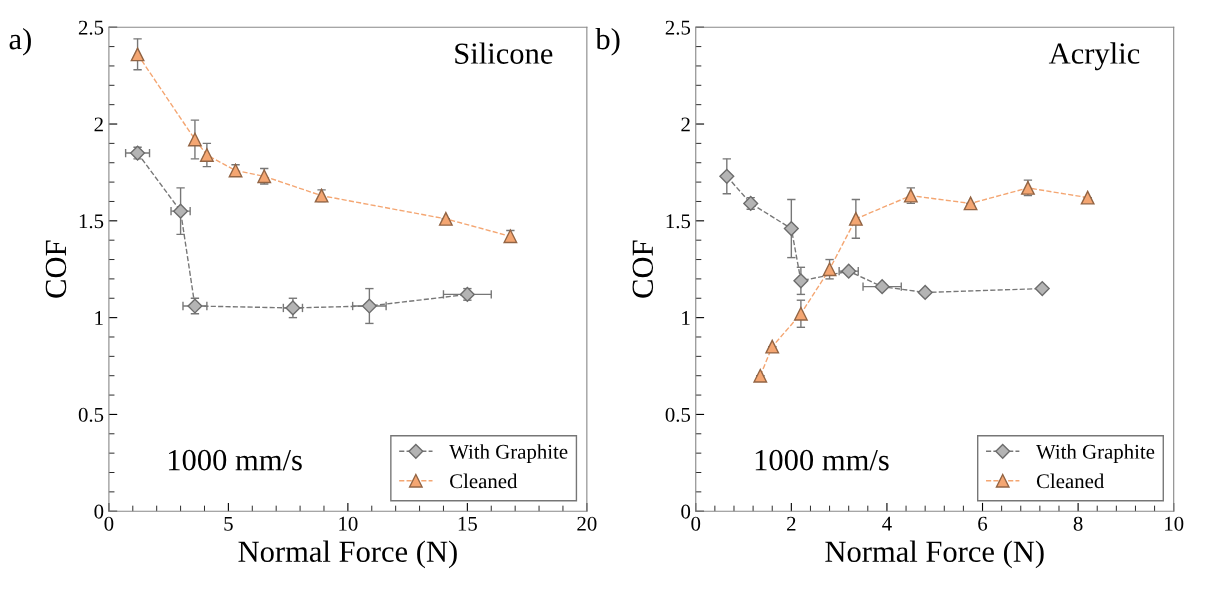 This screenshot has width=1210, height=605. What do you see at coordinates (887, 523) in the screenshot?
I see `x-tick-label: 4` at bounding box center [887, 523].